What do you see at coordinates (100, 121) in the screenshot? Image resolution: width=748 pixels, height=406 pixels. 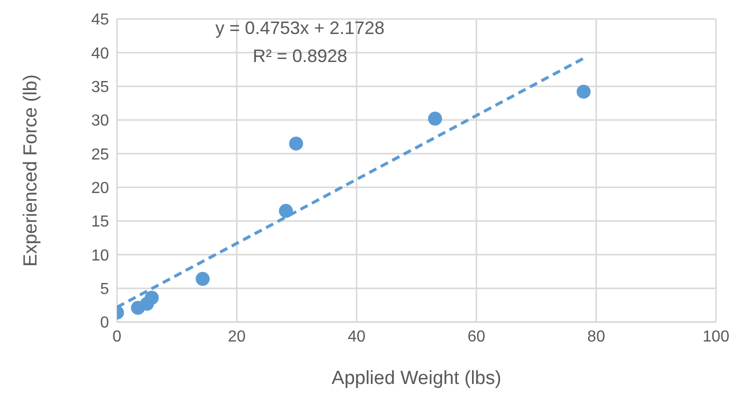 I see `y-tick-label: 30` at bounding box center [100, 121].